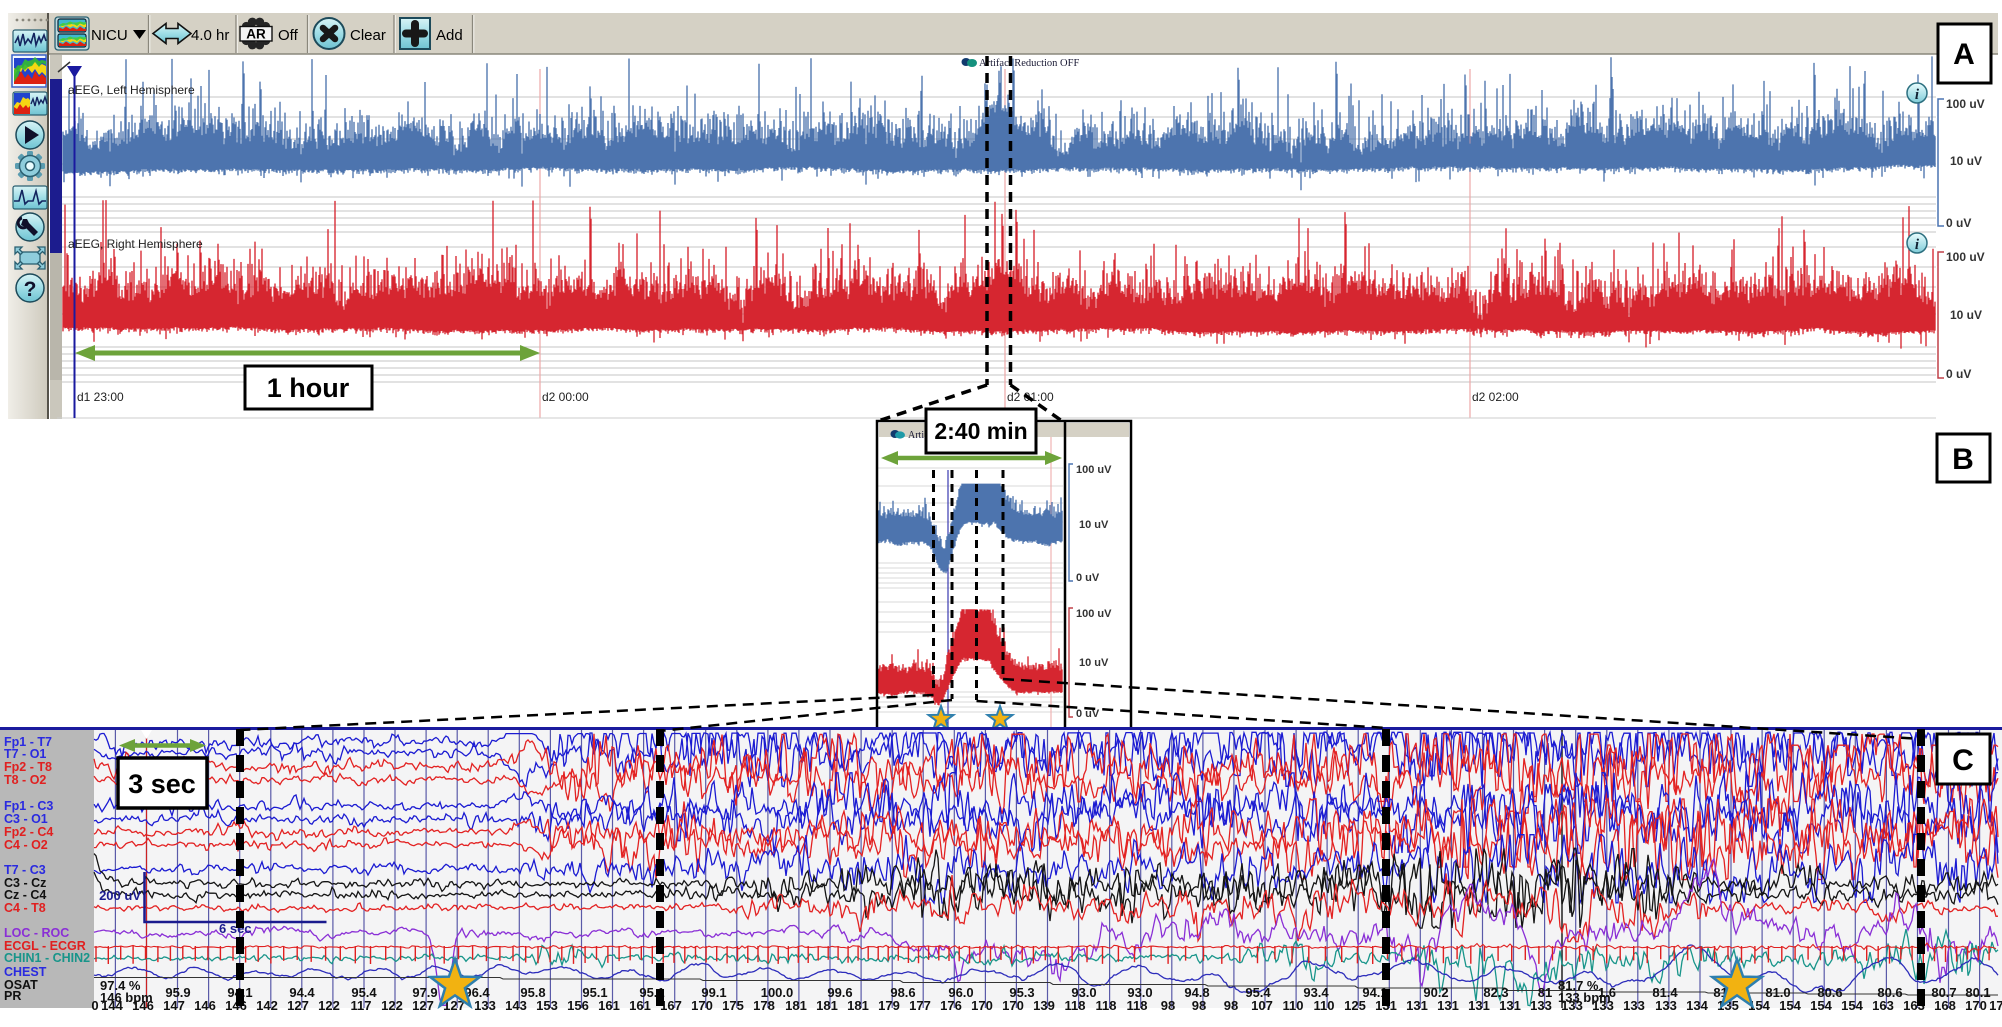 The height and width of the screenshot is (1027, 2002). Describe the element at coordinates (1262, 1005) in the screenshot. I see `svg-text: 107` at that location.